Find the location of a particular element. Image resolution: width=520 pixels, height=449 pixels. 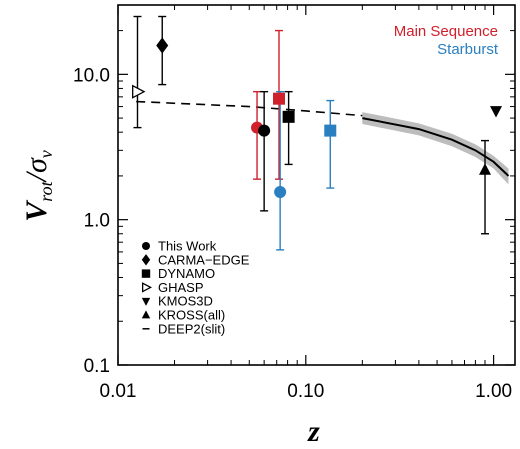

x-tick-label: 0.10 is located at coordinates (305, 391).